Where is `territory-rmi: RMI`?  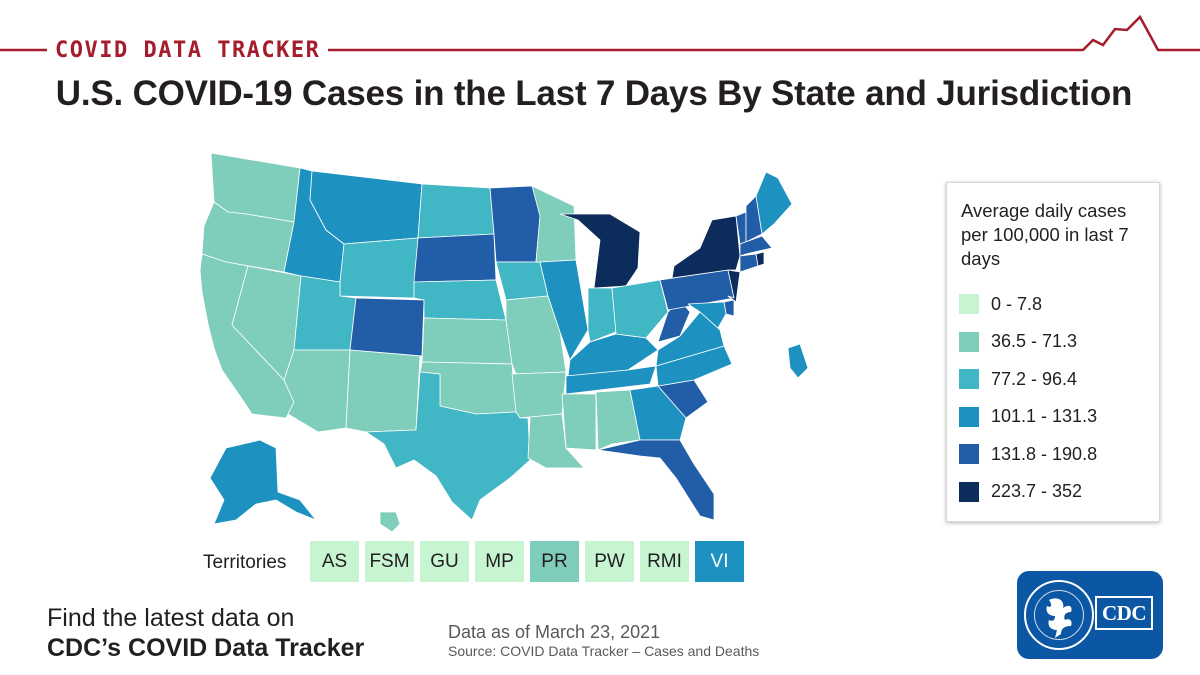
territory-rmi: RMI is located at coordinates (664, 561).